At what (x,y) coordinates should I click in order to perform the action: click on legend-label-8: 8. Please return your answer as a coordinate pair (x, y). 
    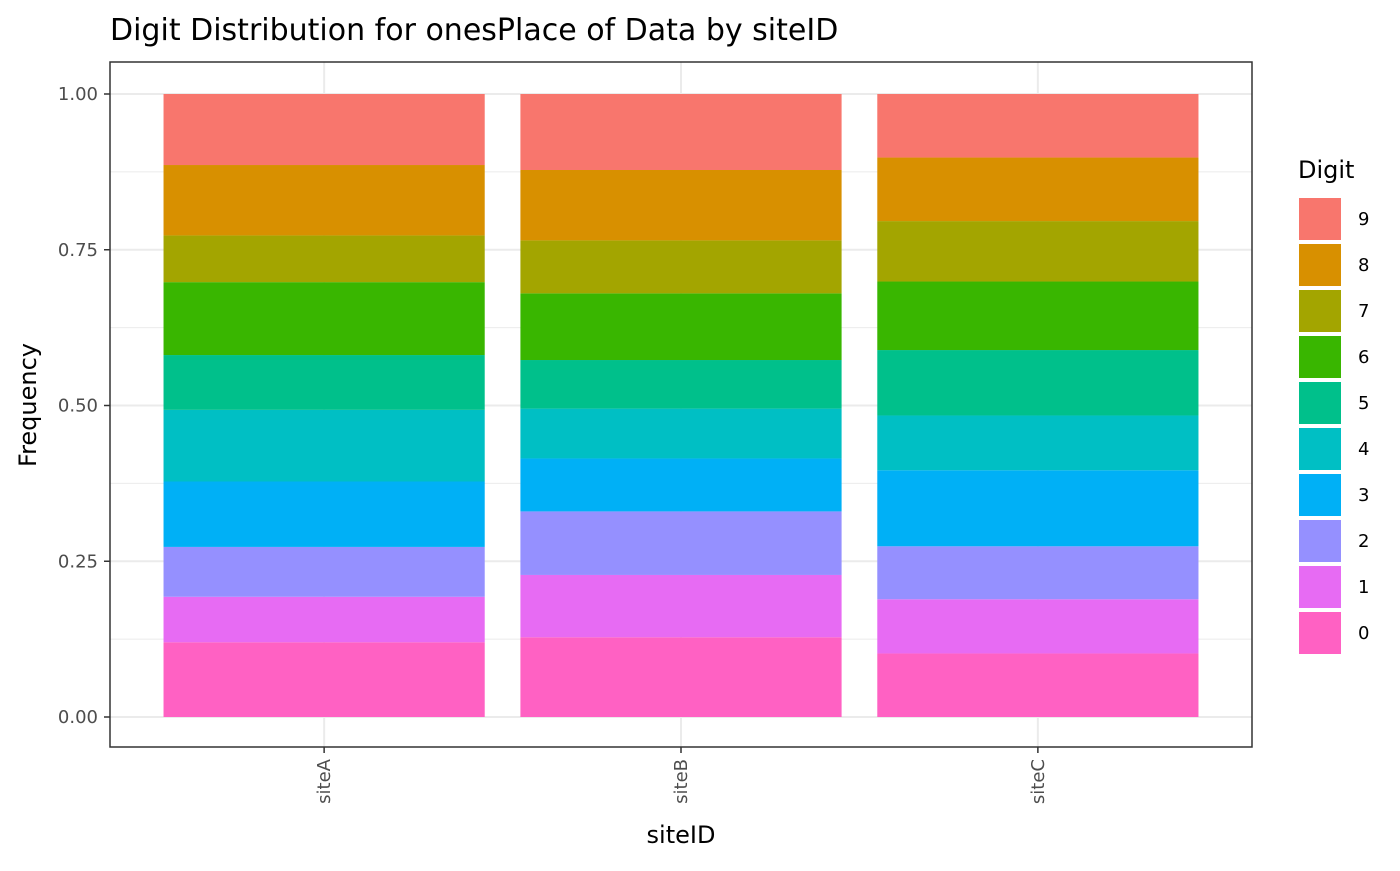
    Looking at the image, I should click on (1363, 265).